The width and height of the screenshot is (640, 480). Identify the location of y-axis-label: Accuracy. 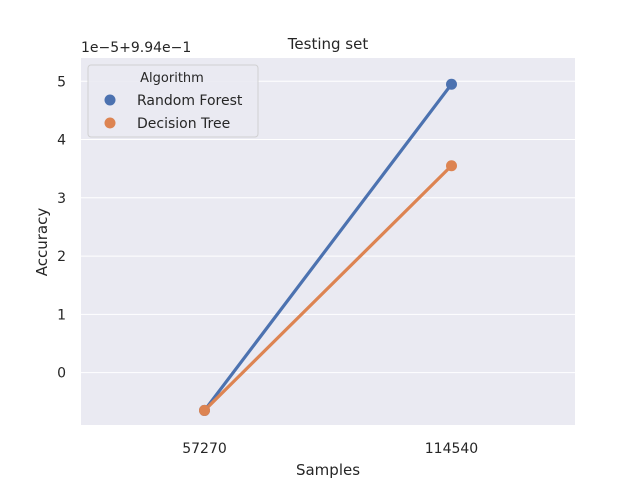
(42, 242).